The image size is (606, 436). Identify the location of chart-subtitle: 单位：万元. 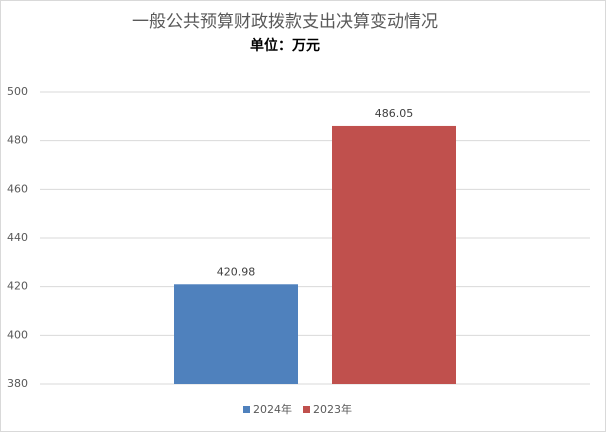
(285, 45).